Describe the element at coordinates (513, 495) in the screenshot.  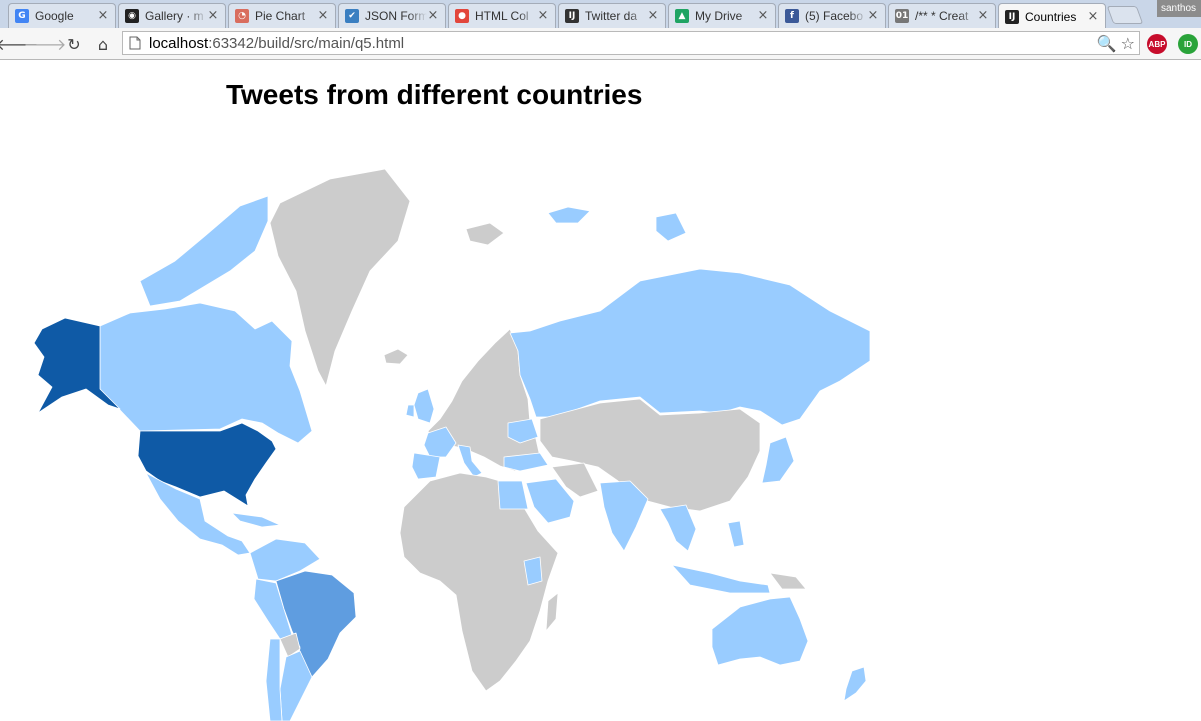
I see `country-egypt` at that location.